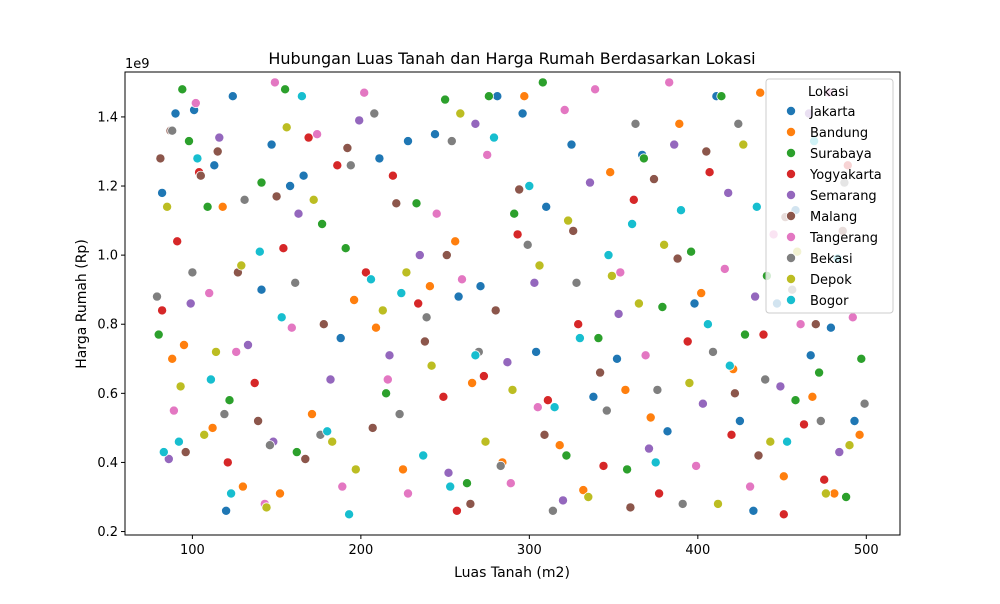  Describe the element at coordinates (82, 304) in the screenshot. I see `y-axis-label: Harga Rumah (Rp)` at that location.